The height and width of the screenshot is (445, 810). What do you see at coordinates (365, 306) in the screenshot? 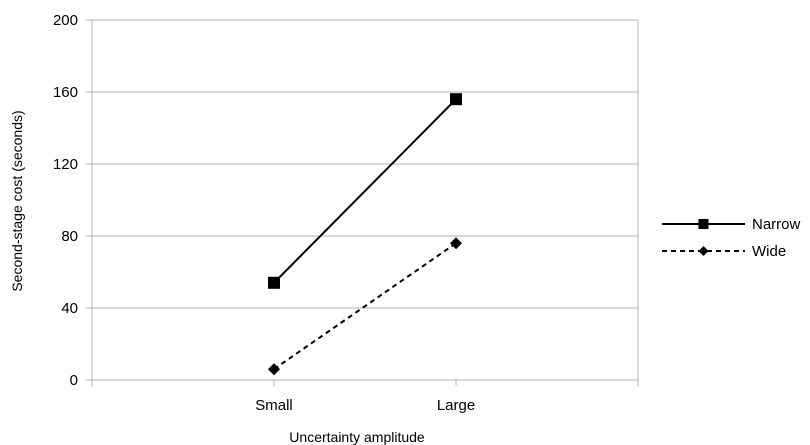
I see `series-line-wide` at bounding box center [365, 306].